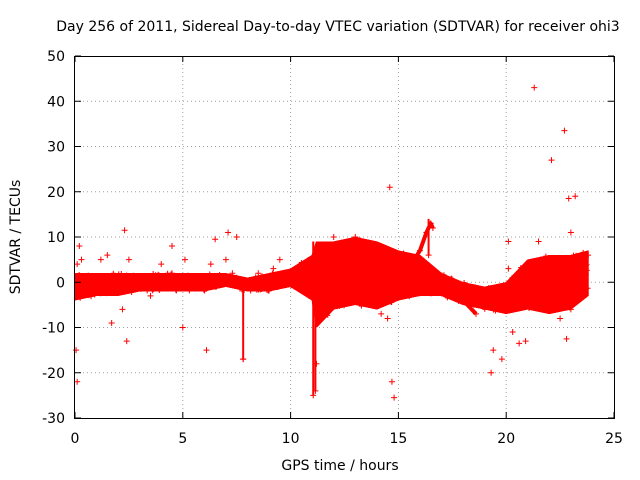 The width and height of the screenshot is (640, 480). What do you see at coordinates (291, 439) in the screenshot?
I see `x-tick-label: 10` at bounding box center [291, 439].